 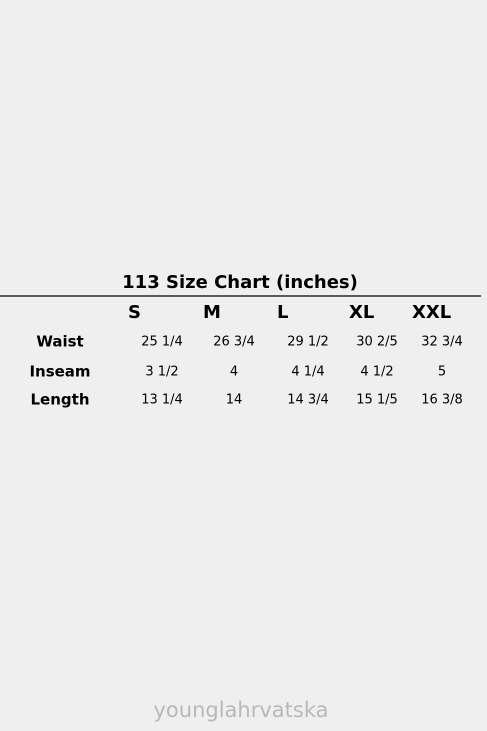 I want to click on column-header: XL, so click(x=361, y=312).